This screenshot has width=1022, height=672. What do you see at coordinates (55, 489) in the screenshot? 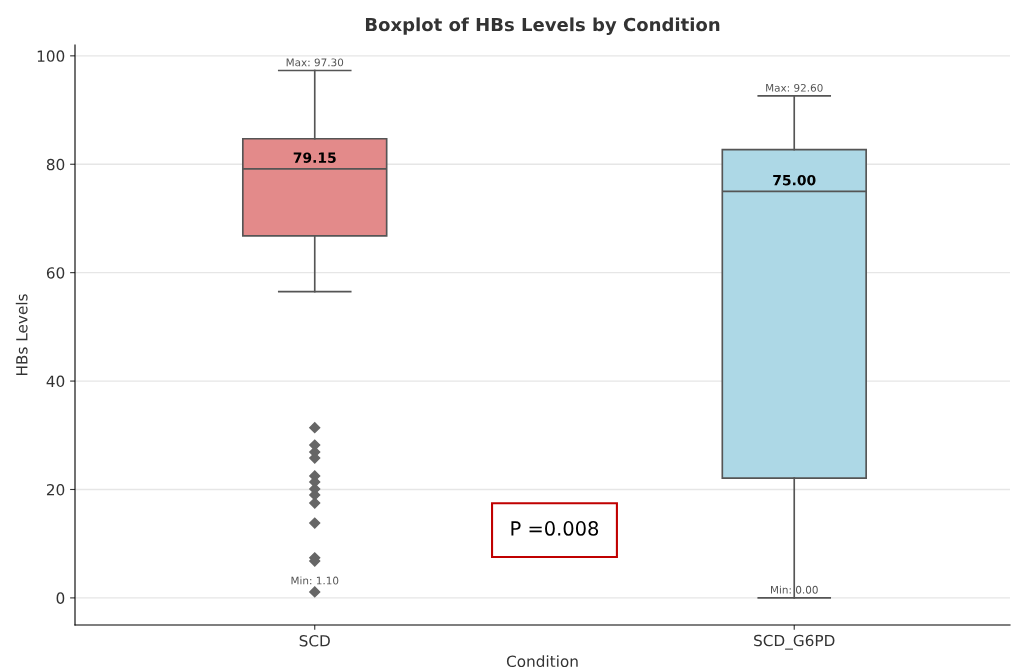
I see `y-tick-label: 20` at bounding box center [55, 489].